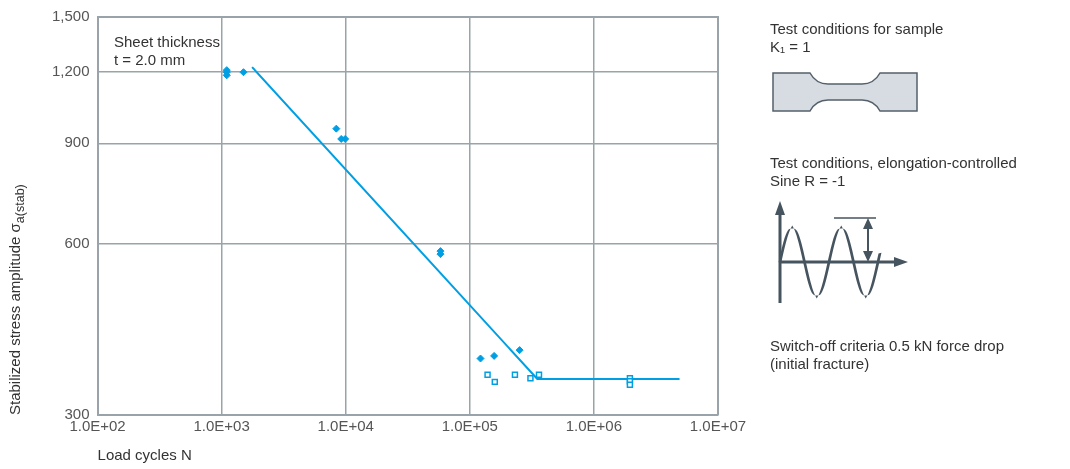  I want to click on y-tick-label: 600, so click(77, 242).